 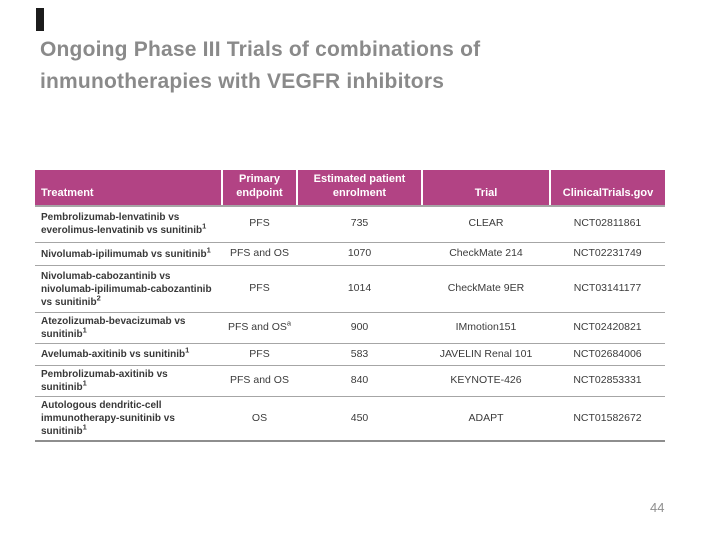 I want to click on cell-nct: NCT02853331, so click(x=607, y=381).